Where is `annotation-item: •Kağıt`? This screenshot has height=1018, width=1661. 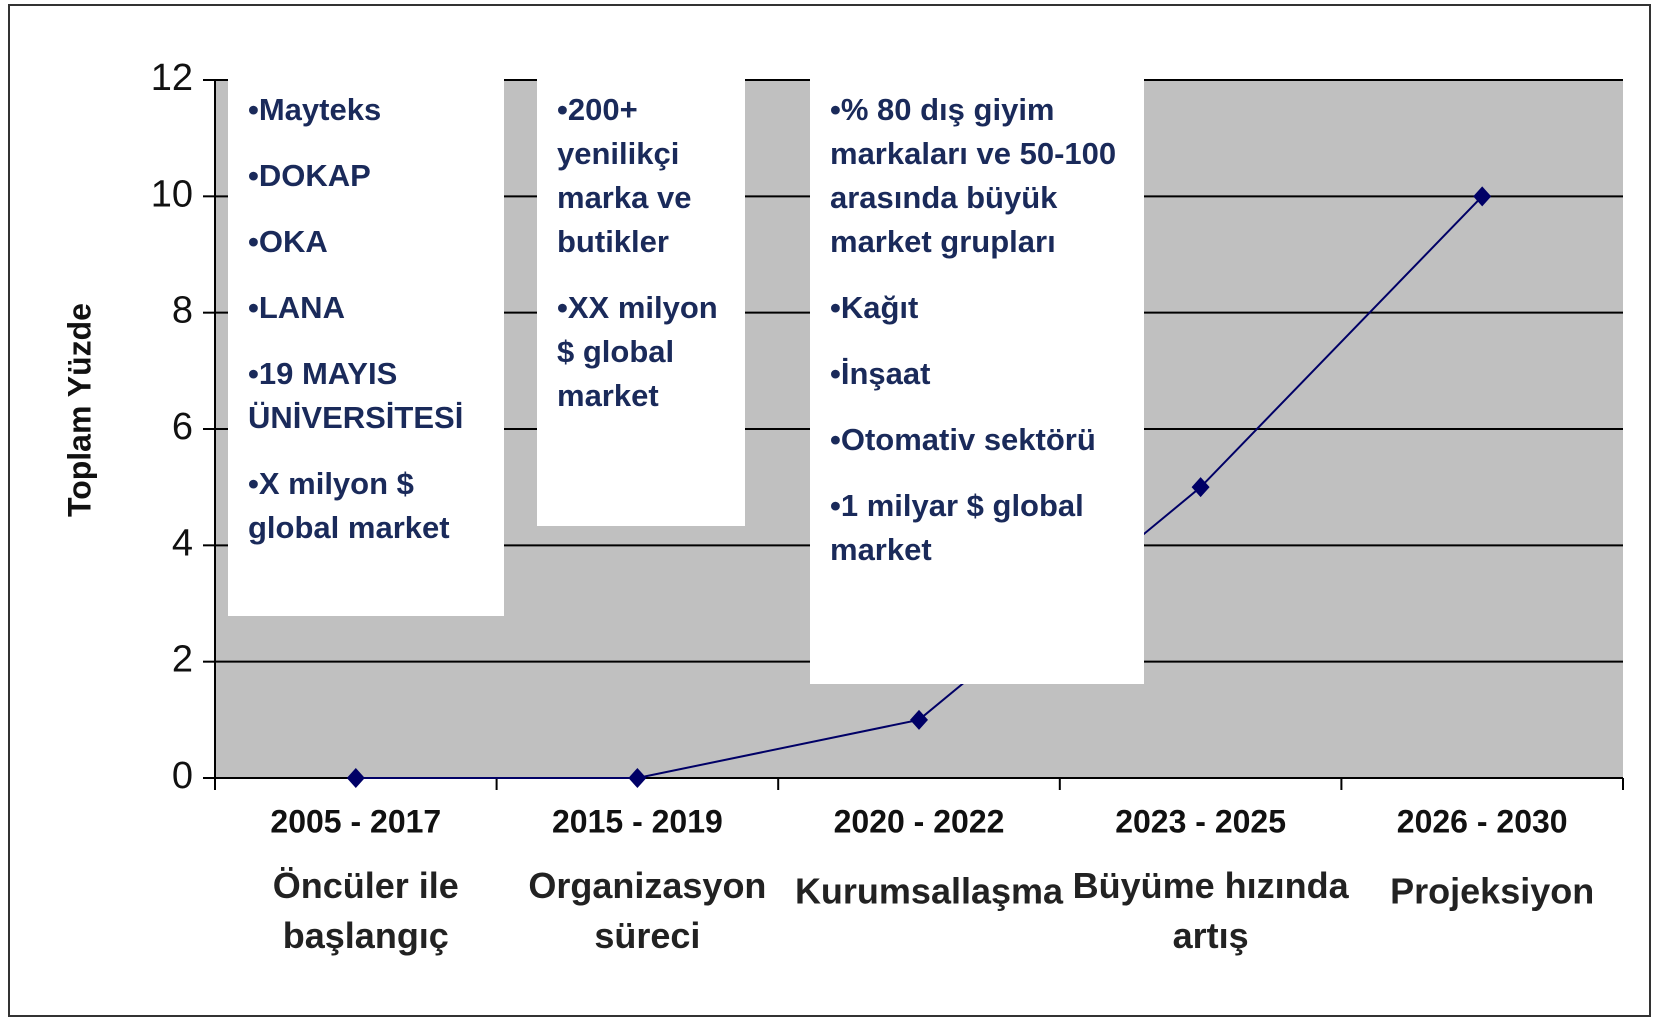 annotation-item: •Kağıt is located at coordinates (874, 307).